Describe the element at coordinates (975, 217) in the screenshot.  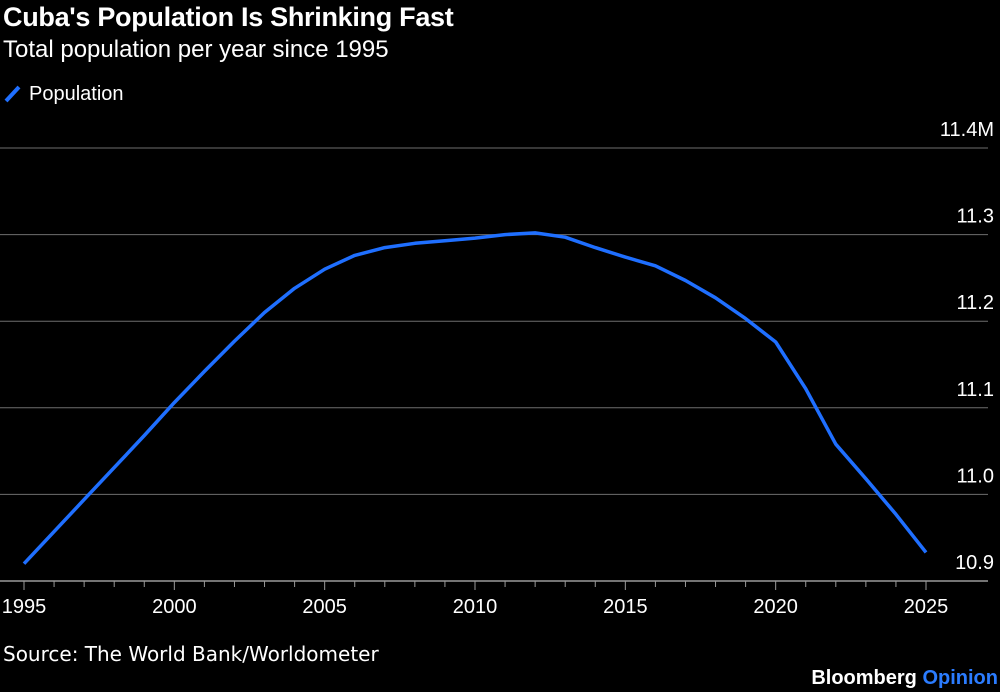
I see `y-tick-label: 11.3` at that location.